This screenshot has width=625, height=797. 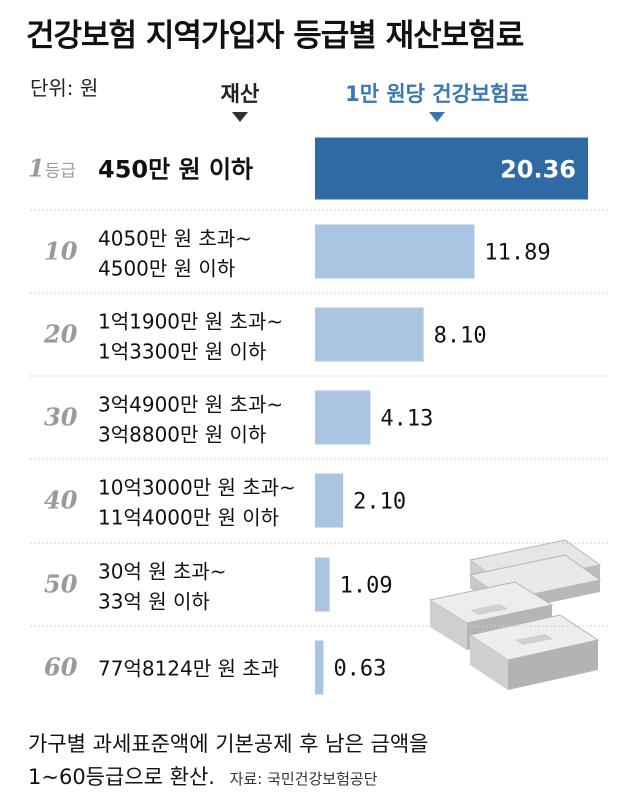 What do you see at coordinates (366, 586) in the screenshot?
I see `value-label: 1.09` at bounding box center [366, 586].